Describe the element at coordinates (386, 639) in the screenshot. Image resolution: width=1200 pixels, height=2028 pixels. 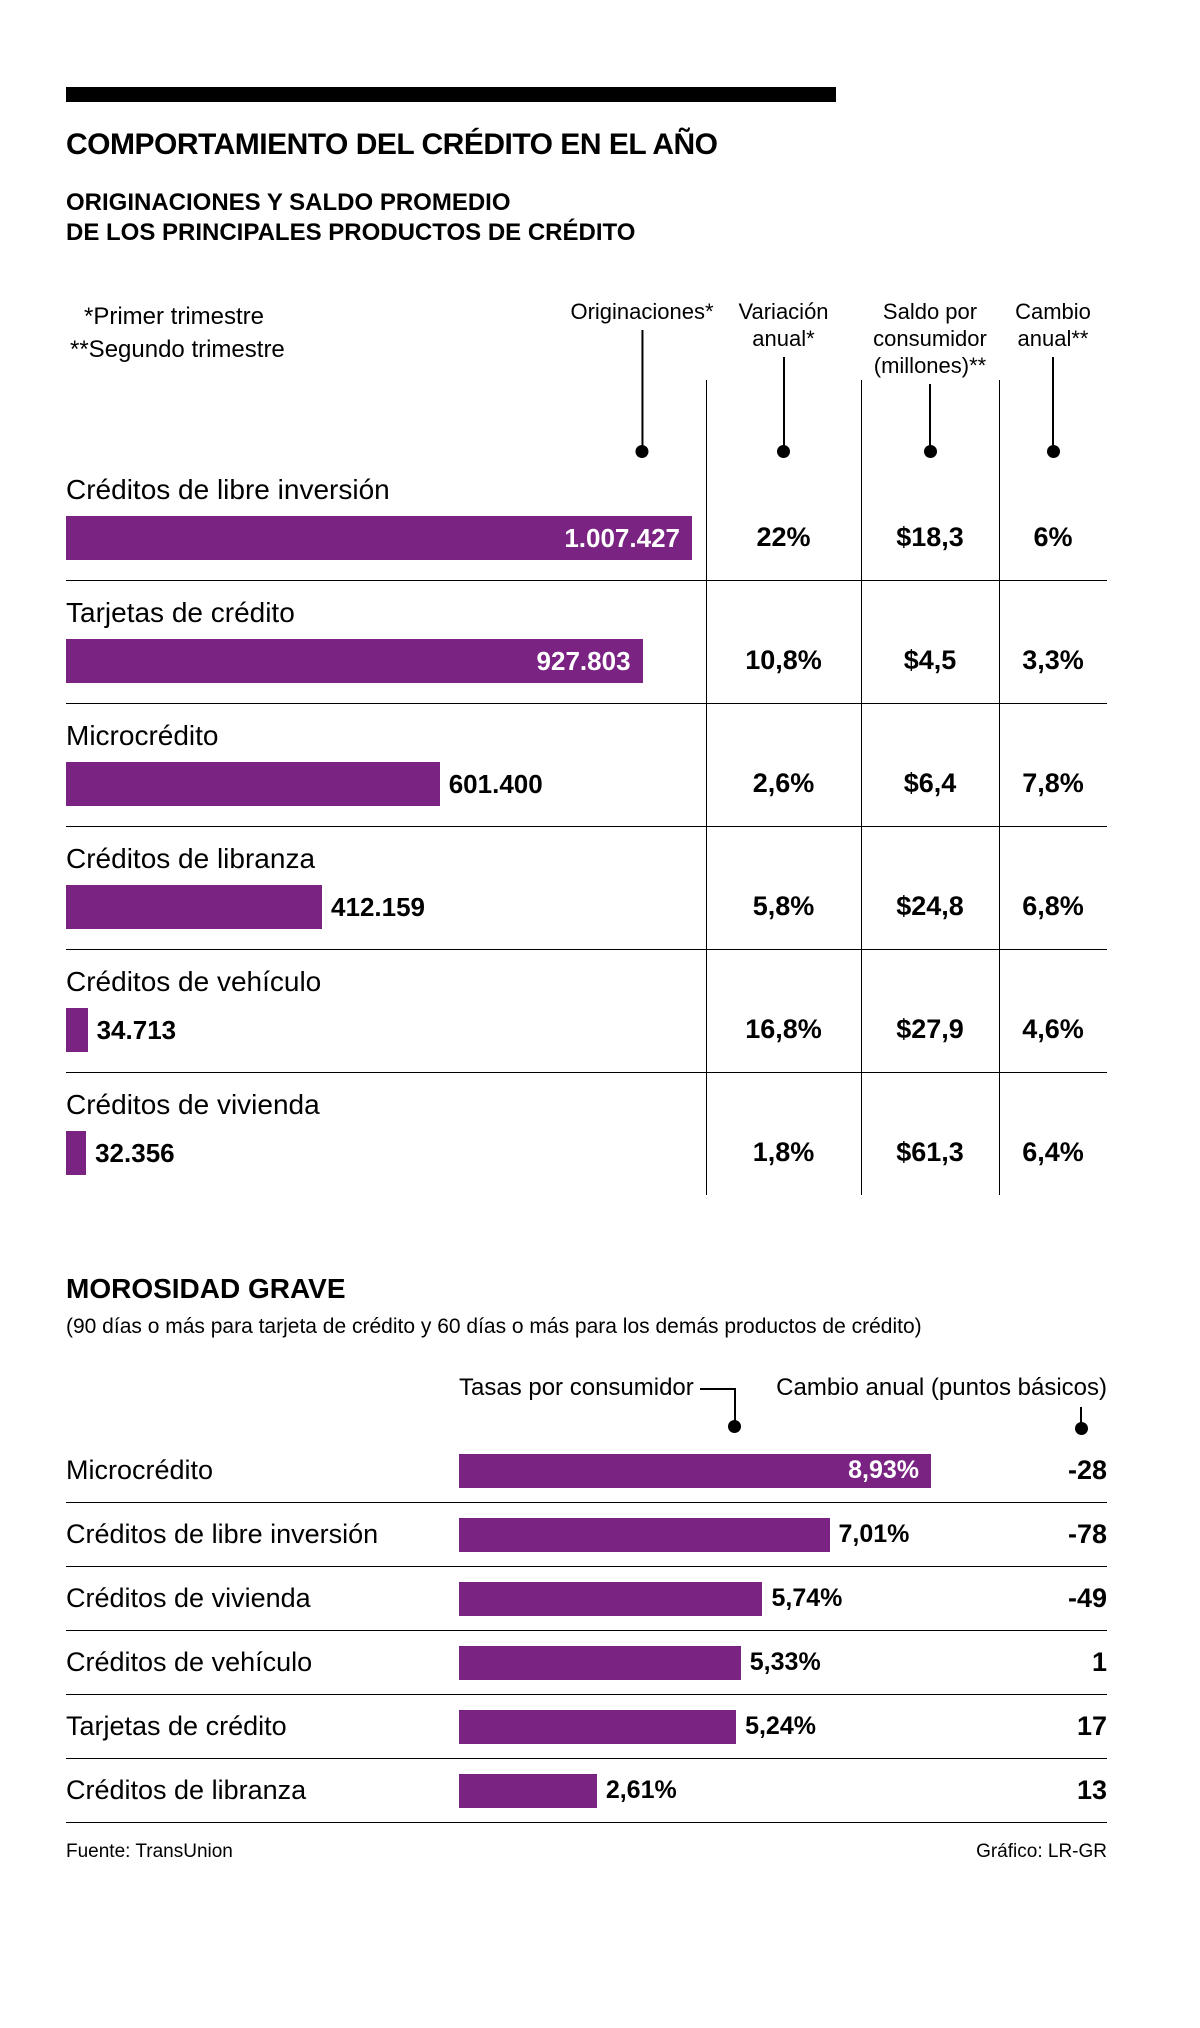
I see `bars-cell: Tarjetas de crédito 927.803` at that location.